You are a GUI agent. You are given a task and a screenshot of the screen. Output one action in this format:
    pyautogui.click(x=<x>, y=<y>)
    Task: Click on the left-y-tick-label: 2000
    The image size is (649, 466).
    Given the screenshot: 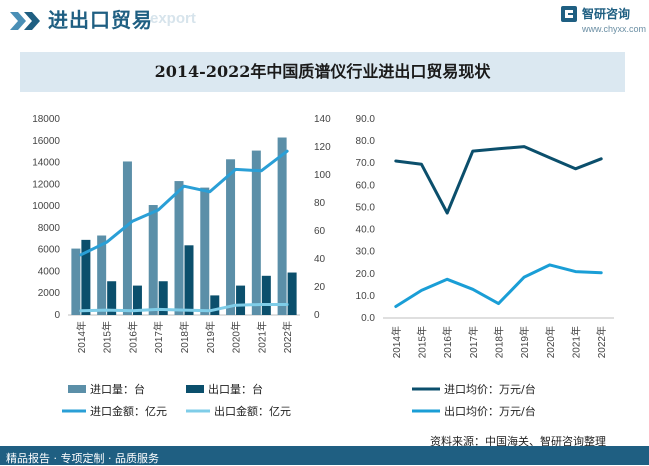 What is the action you would take?
    pyautogui.click(x=49, y=293)
    